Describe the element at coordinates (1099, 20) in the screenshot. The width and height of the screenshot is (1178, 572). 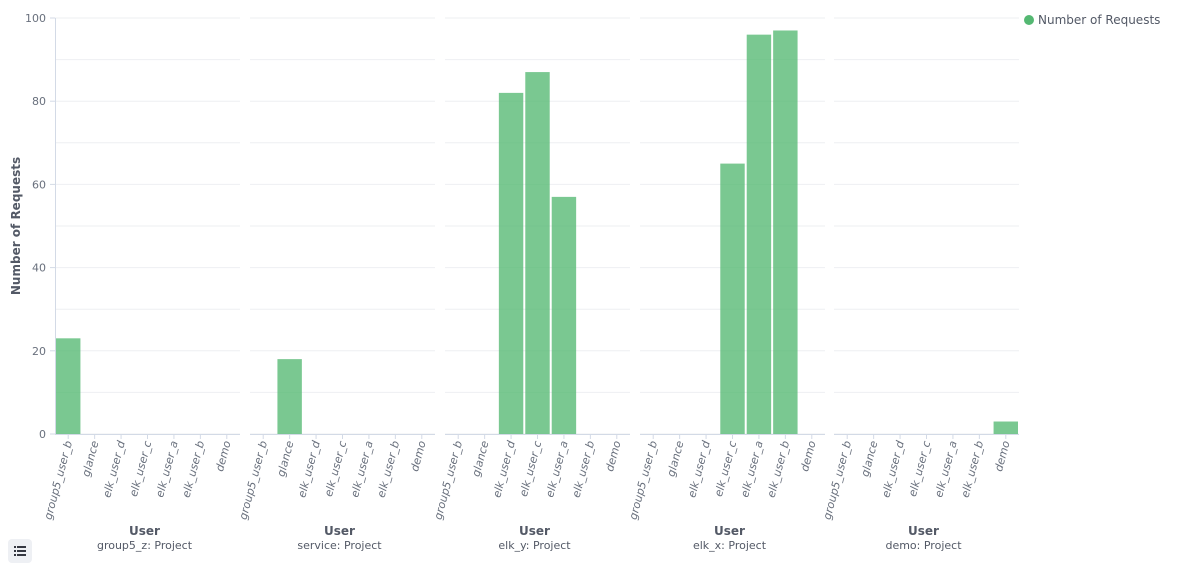
I see `legend-label: Number of Requests` at that location.